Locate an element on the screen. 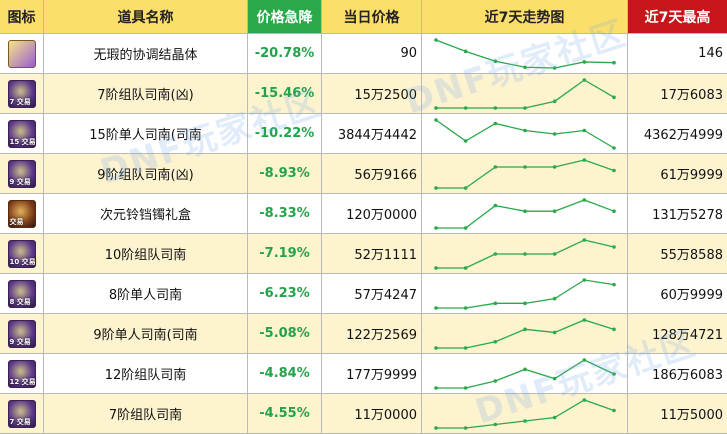  max-price: 11万5000 is located at coordinates (677, 414).